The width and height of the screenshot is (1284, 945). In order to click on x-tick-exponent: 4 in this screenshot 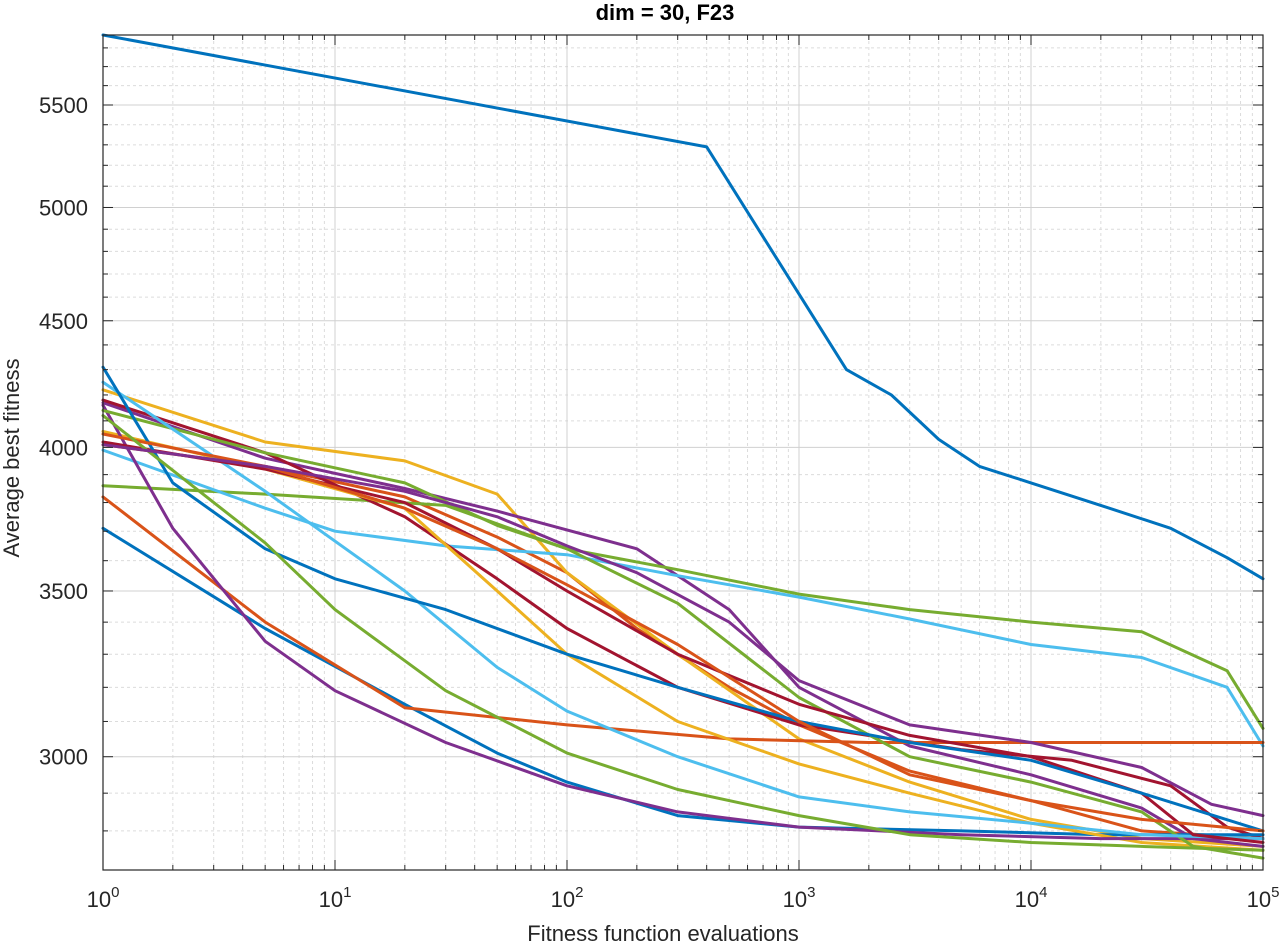, I will do `click(1043, 892)`.